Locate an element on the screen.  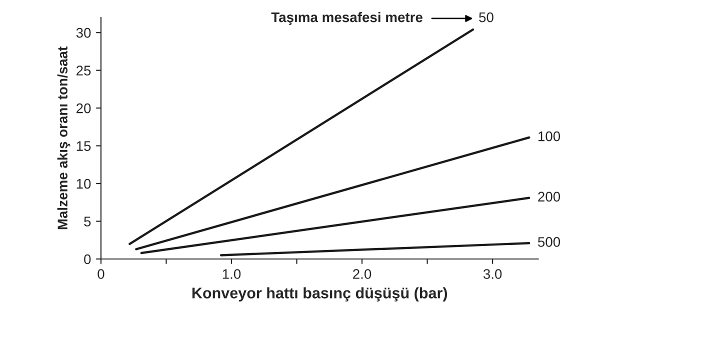
annotation: Taşıma mesafesi metre is located at coordinates (346, 18).